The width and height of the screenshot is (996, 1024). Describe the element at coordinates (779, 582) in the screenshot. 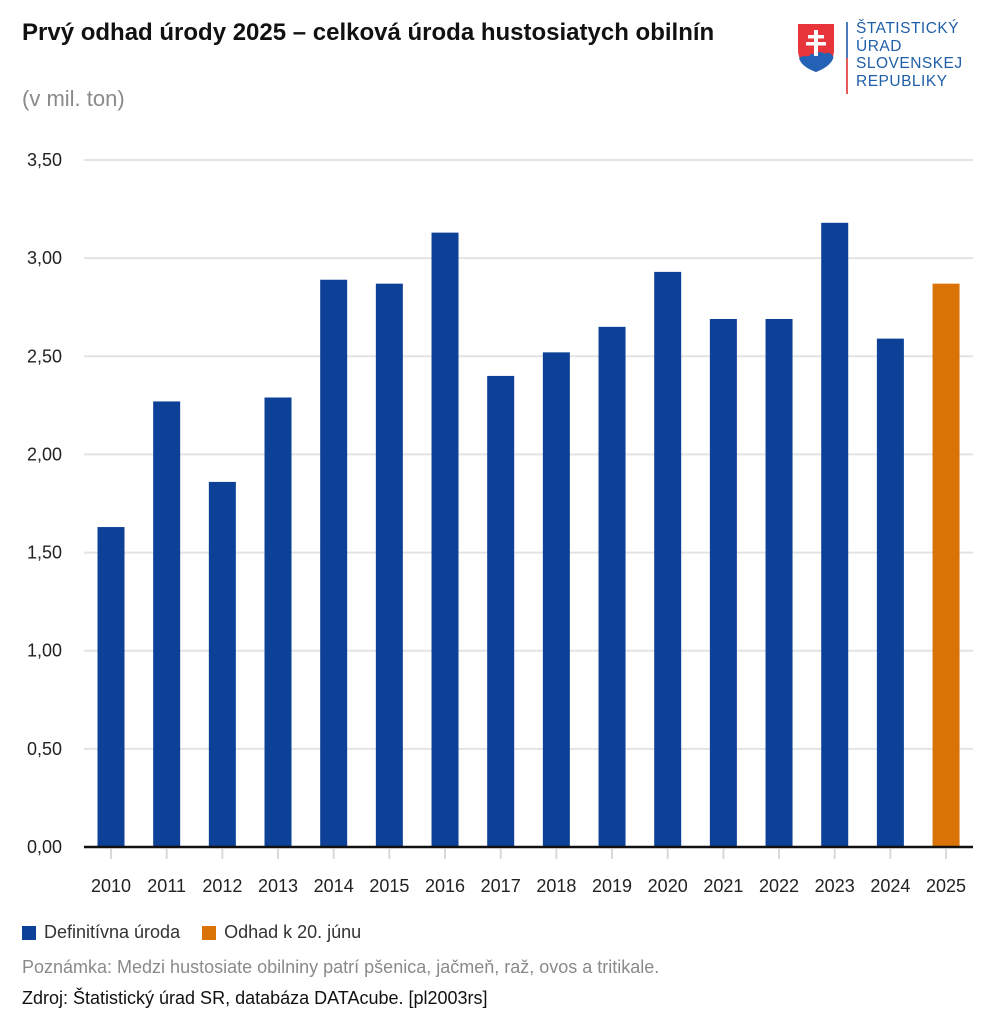

I see `bar-2022` at that location.